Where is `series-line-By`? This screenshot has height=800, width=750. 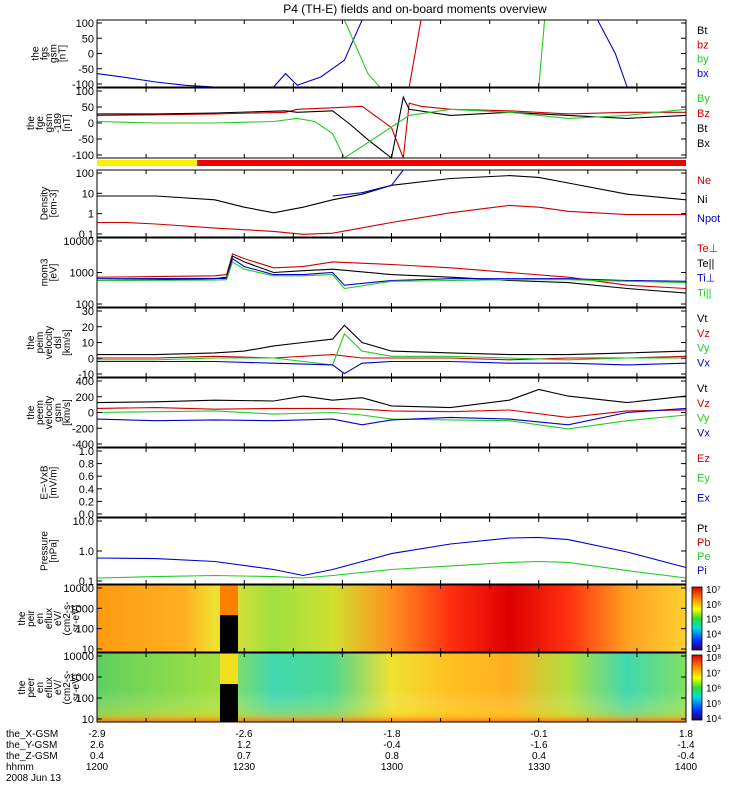 series-line-By is located at coordinates (391, 133).